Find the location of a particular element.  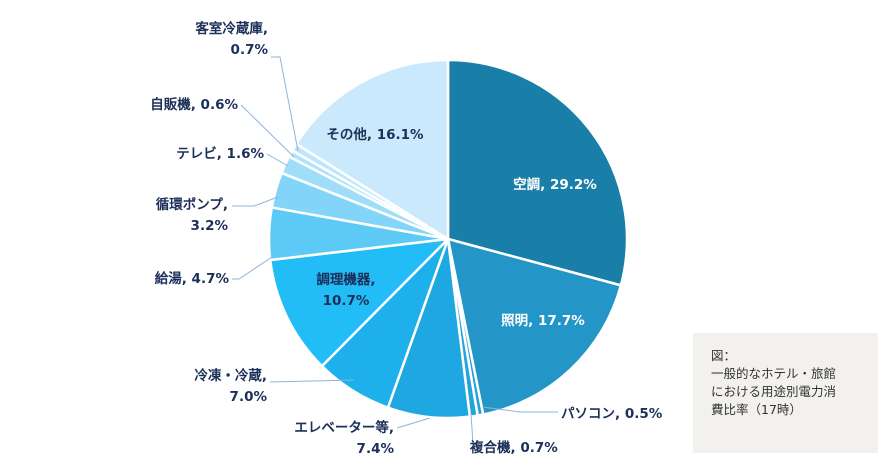

caption-line: 費比率（17時） is located at coordinates (756, 409).